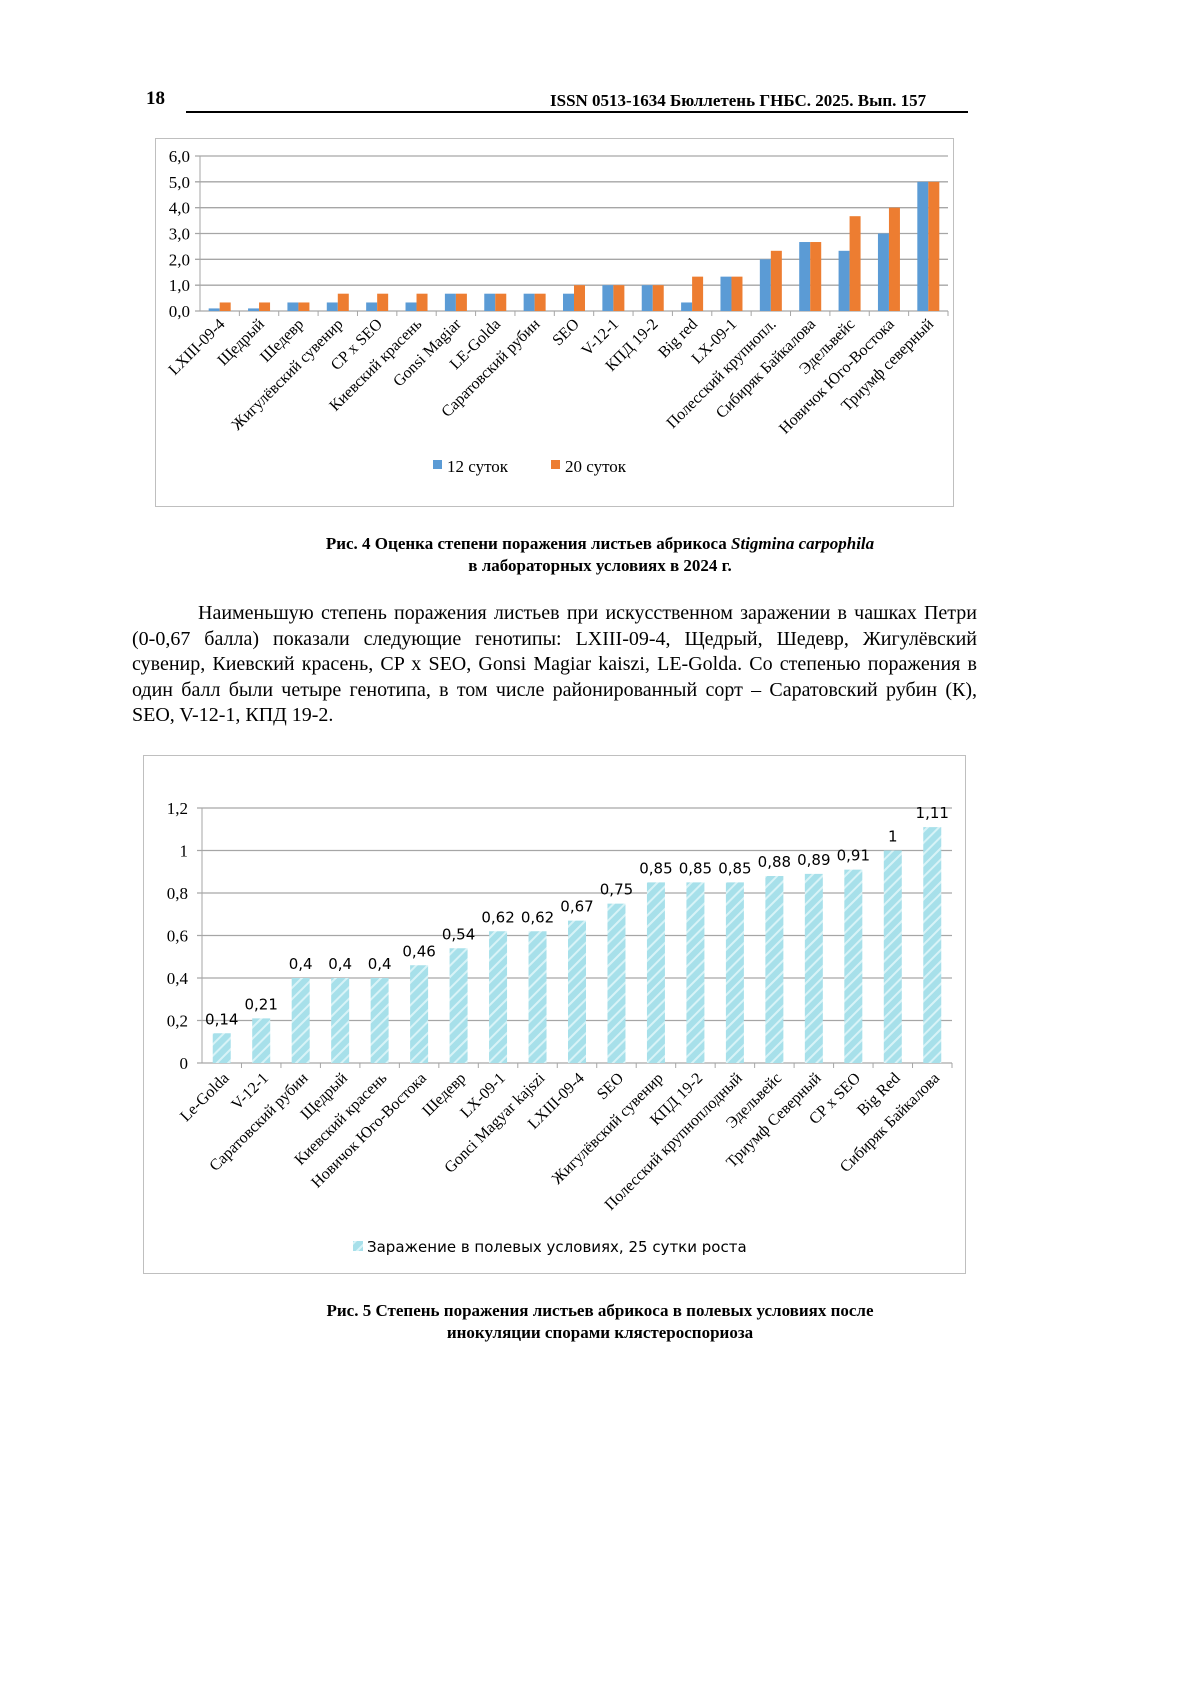  What do you see at coordinates (184, 1063) in the screenshot?
I see `y-tick-label: 0` at bounding box center [184, 1063].